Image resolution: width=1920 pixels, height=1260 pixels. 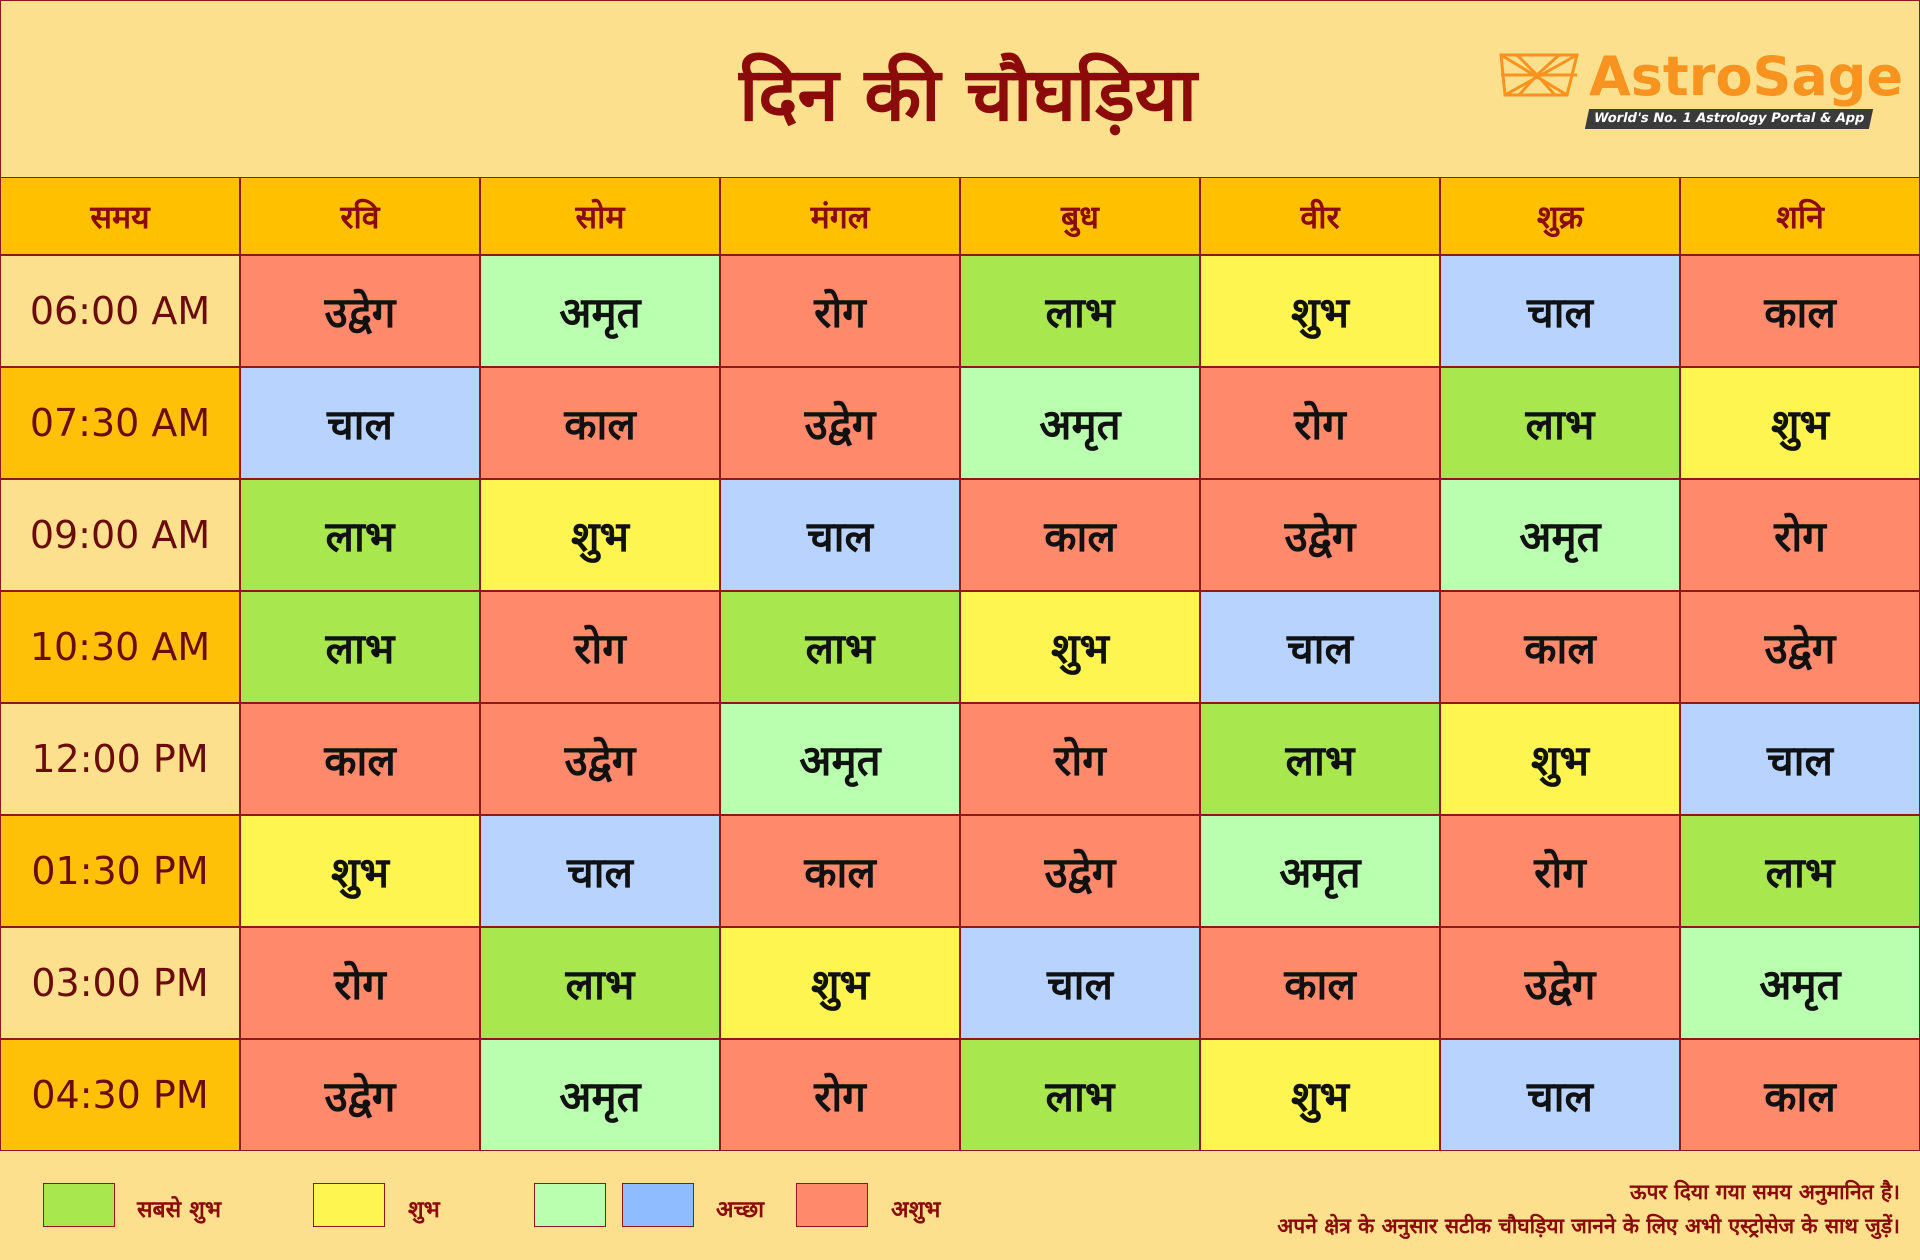 I want to click on column-header: समय, so click(x=120, y=216).